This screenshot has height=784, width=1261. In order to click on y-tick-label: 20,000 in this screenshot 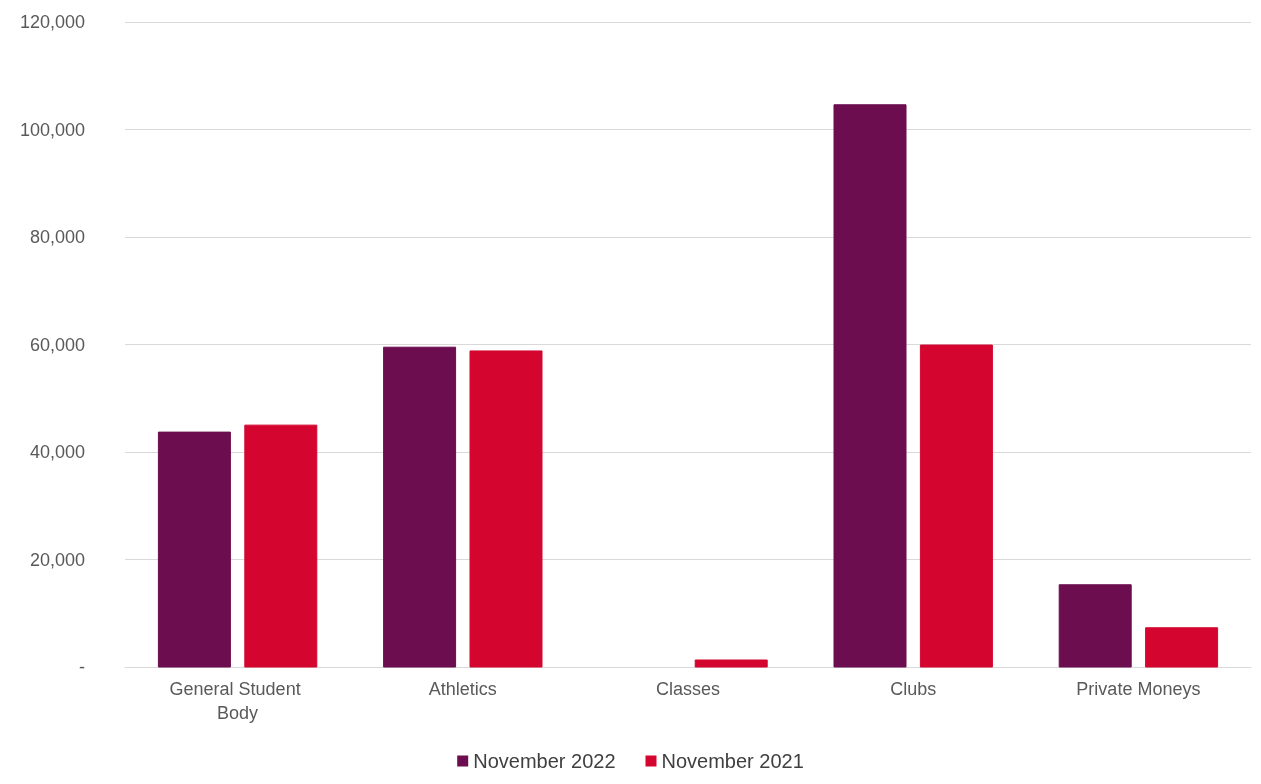, I will do `click(57, 559)`.